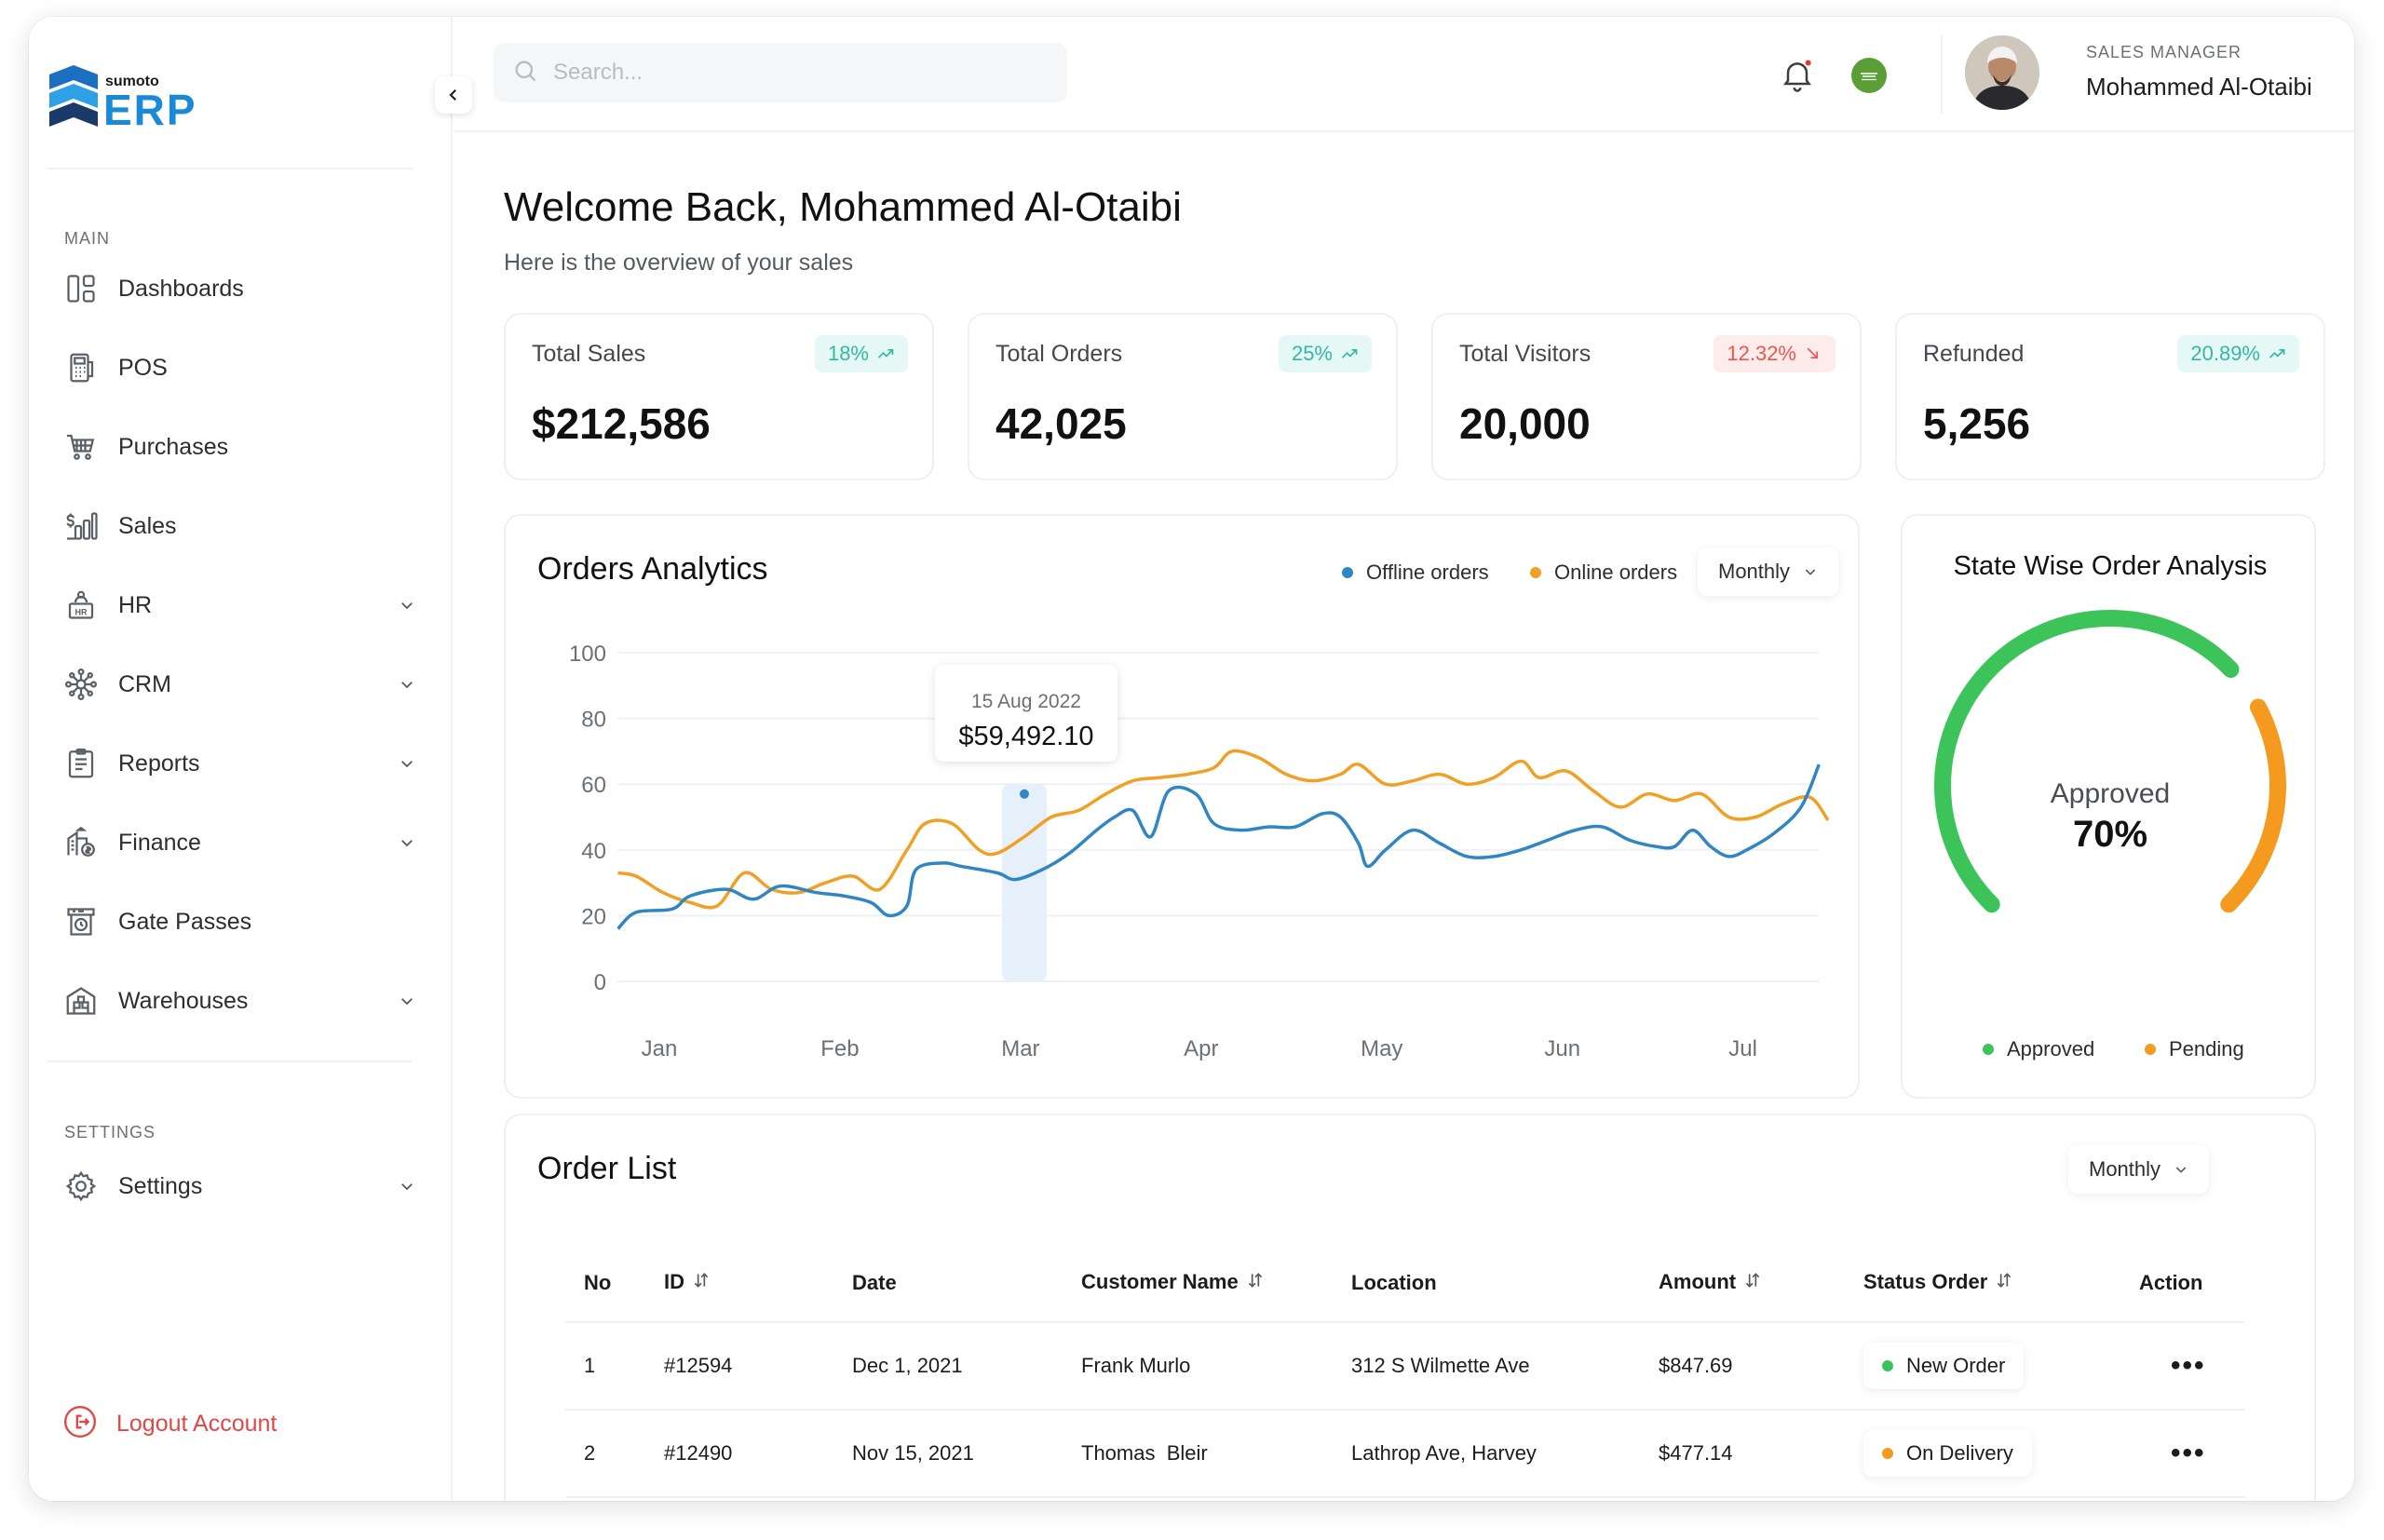  I want to click on cell-no: 1, so click(614, 1367).